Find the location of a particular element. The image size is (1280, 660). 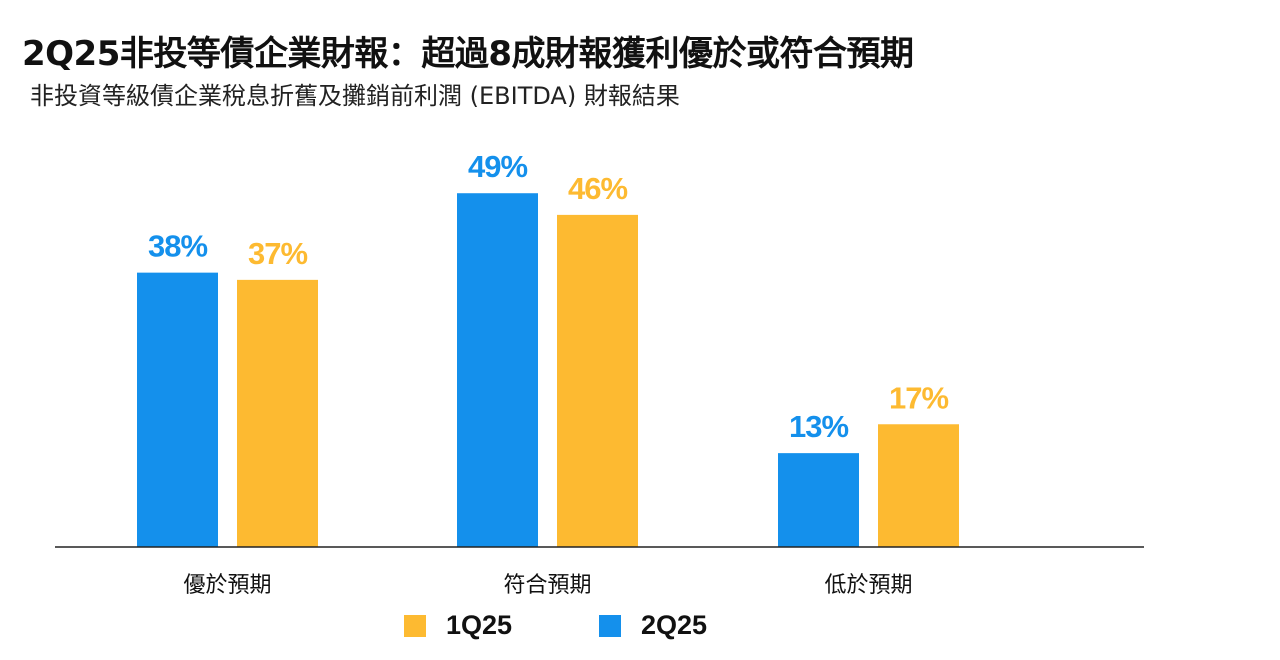

legend-label-1q25: 1Q25 is located at coordinates (479, 625).